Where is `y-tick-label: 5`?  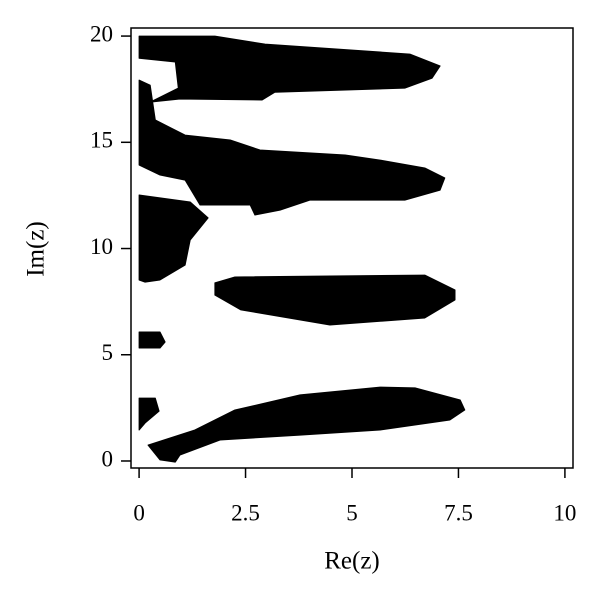 y-tick-label: 5 is located at coordinates (108, 352).